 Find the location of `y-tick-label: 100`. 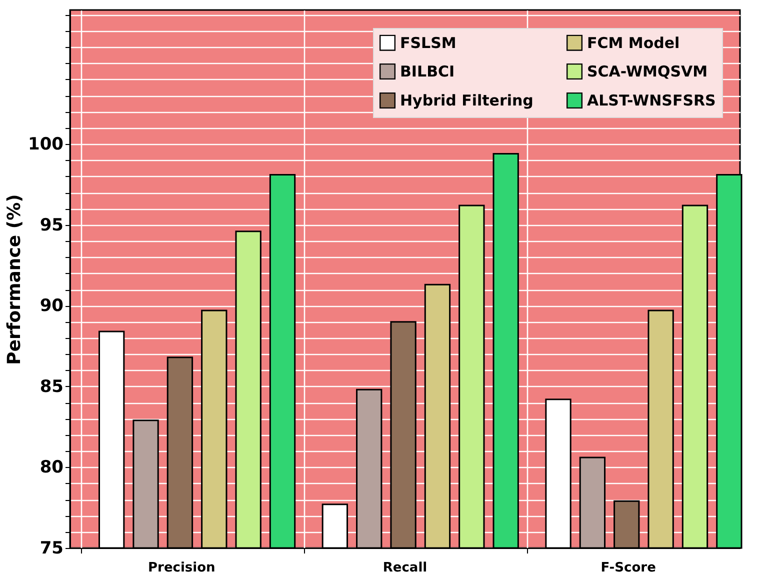

y-tick-label: 100 is located at coordinates (46, 144).